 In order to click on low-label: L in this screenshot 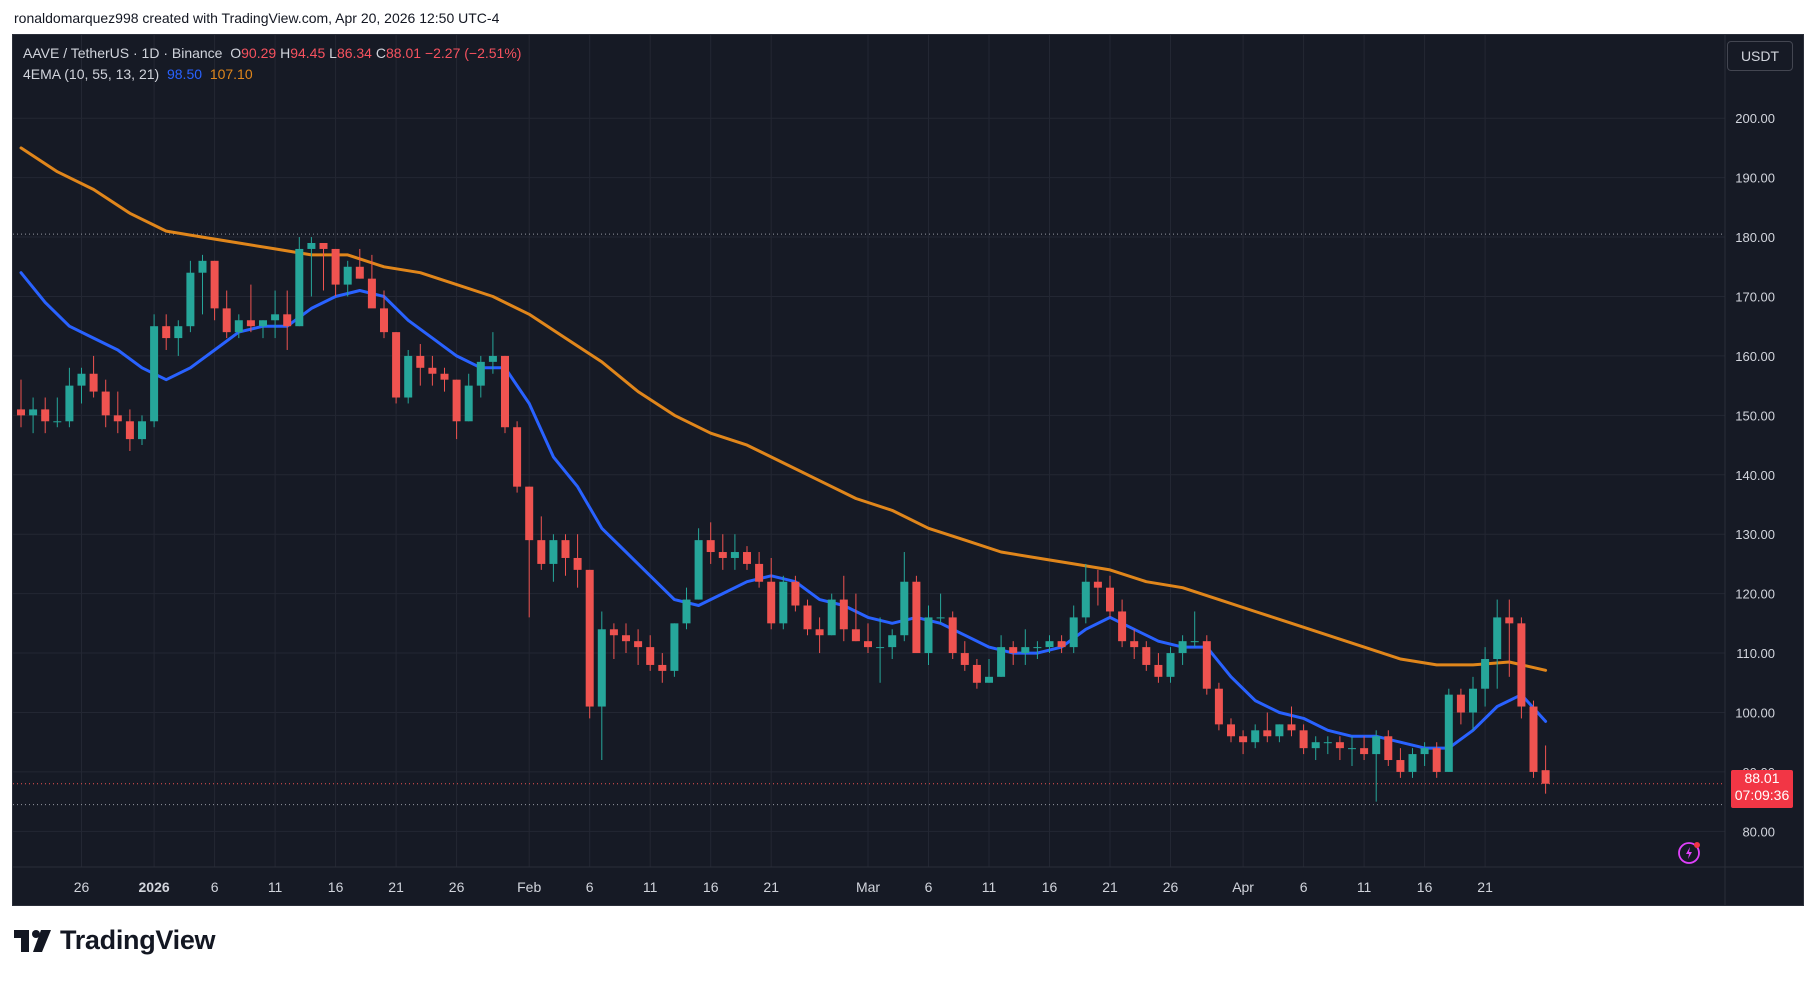, I will do `click(333, 53)`.